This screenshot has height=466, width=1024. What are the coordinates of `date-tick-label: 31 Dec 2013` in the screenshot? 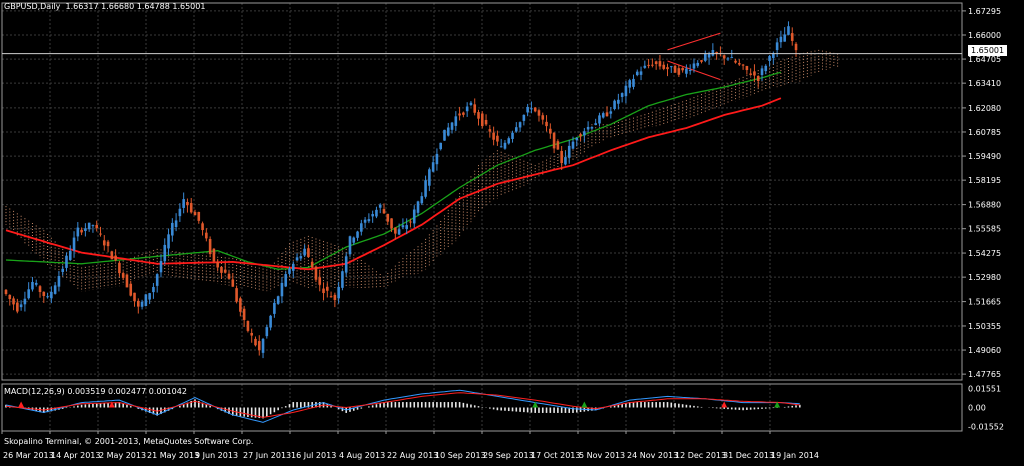 It's located at (748, 455).